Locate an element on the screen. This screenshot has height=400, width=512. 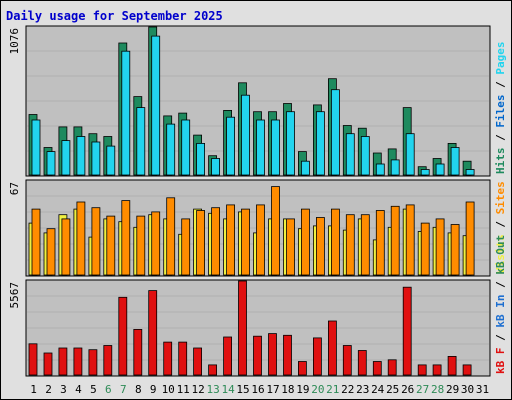
x-tick-label: 12 is located at coordinates (197, 389).